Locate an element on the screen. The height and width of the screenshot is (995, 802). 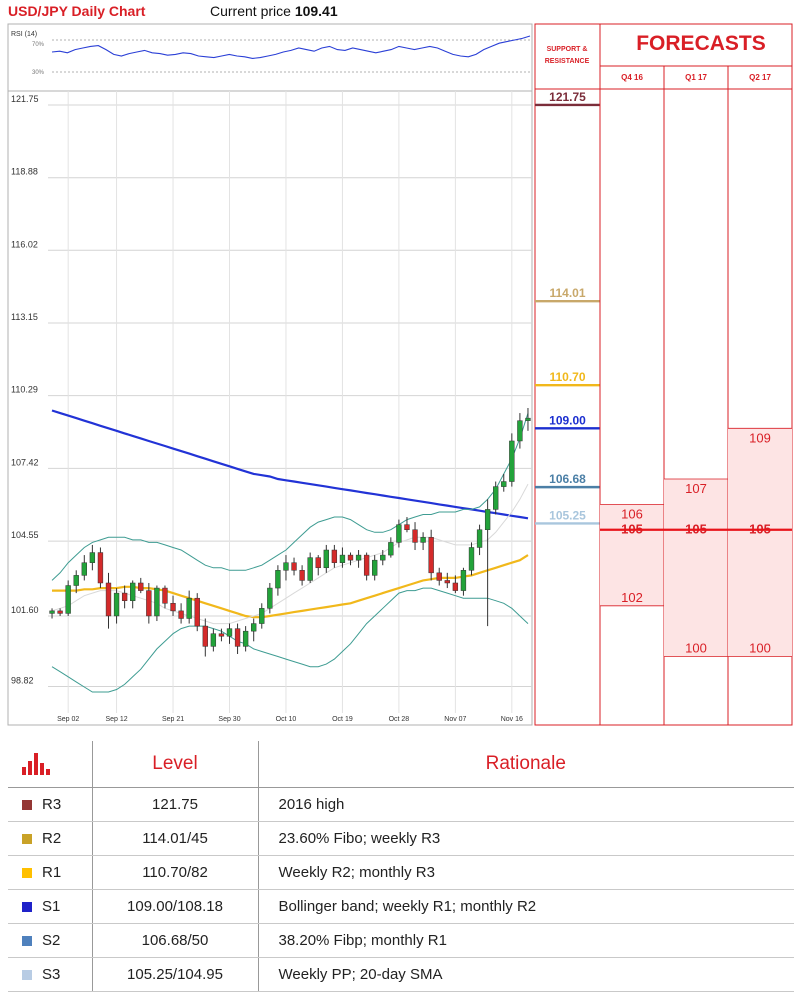
x-tick-label: Oct 28 is located at coordinates (399, 719).